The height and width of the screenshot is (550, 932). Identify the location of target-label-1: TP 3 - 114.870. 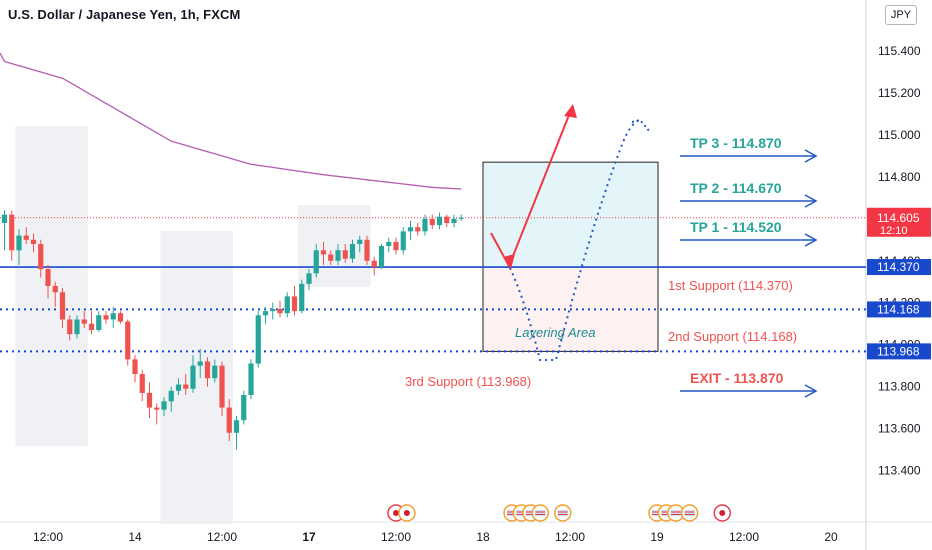
(736, 143).